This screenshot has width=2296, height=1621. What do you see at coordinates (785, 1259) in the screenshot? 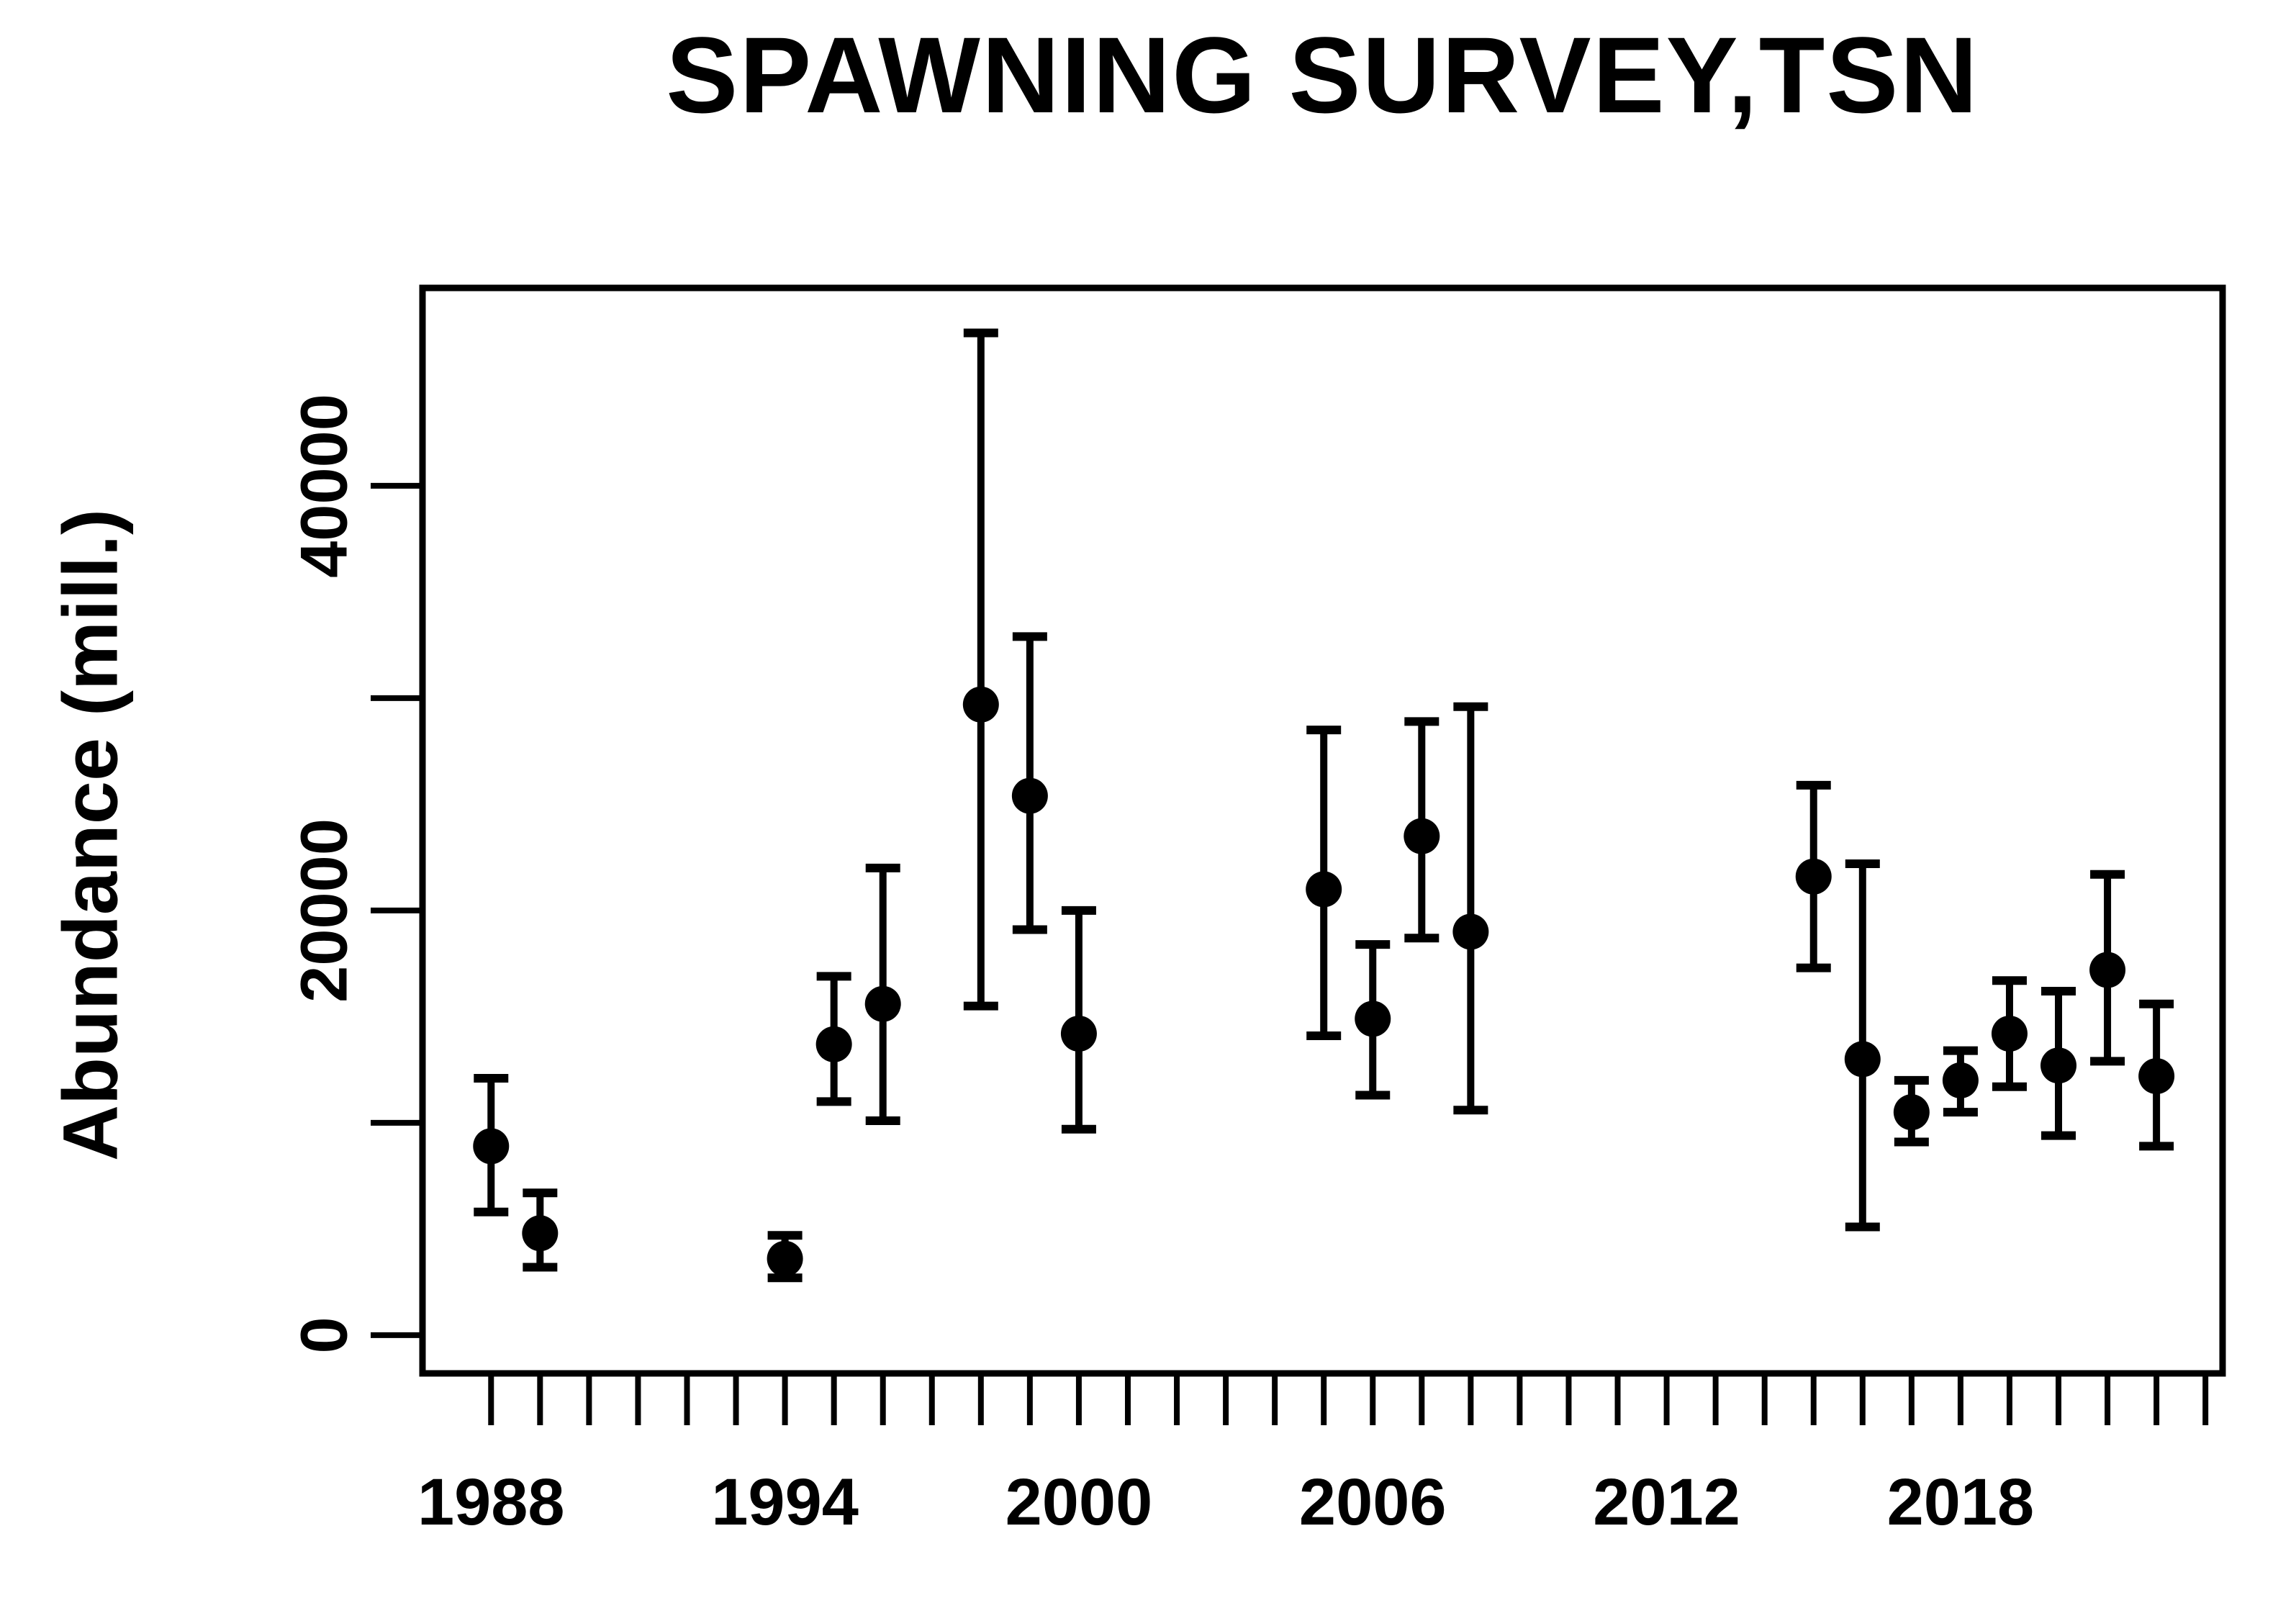
I see `data-point-1994` at bounding box center [785, 1259].